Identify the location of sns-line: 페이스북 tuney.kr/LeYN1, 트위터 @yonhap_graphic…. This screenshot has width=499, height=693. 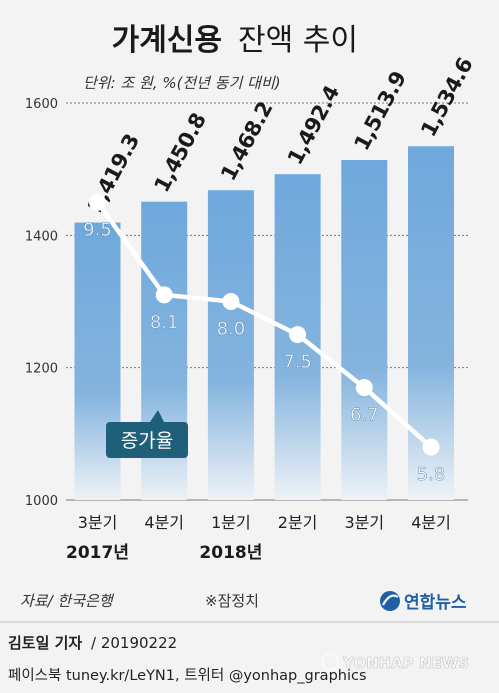
(187, 675).